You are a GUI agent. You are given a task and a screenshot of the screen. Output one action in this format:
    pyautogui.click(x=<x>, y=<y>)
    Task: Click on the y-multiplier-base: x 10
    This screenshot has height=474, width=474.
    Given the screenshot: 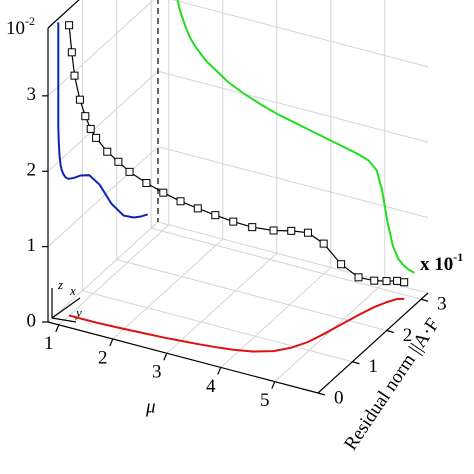 What is the action you would take?
    pyautogui.click(x=436, y=264)
    